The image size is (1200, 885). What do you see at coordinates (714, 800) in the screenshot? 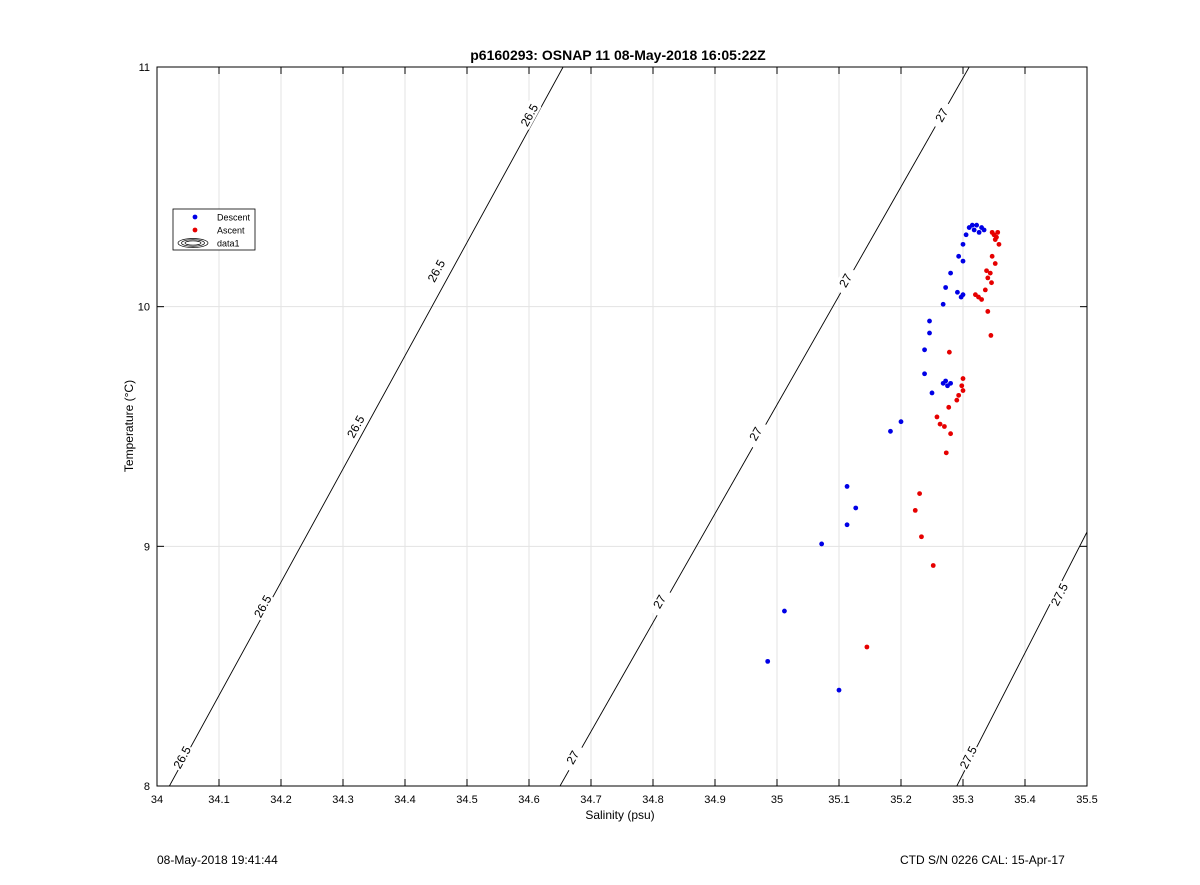
I see `x-tick-label: 34.9` at bounding box center [714, 800].